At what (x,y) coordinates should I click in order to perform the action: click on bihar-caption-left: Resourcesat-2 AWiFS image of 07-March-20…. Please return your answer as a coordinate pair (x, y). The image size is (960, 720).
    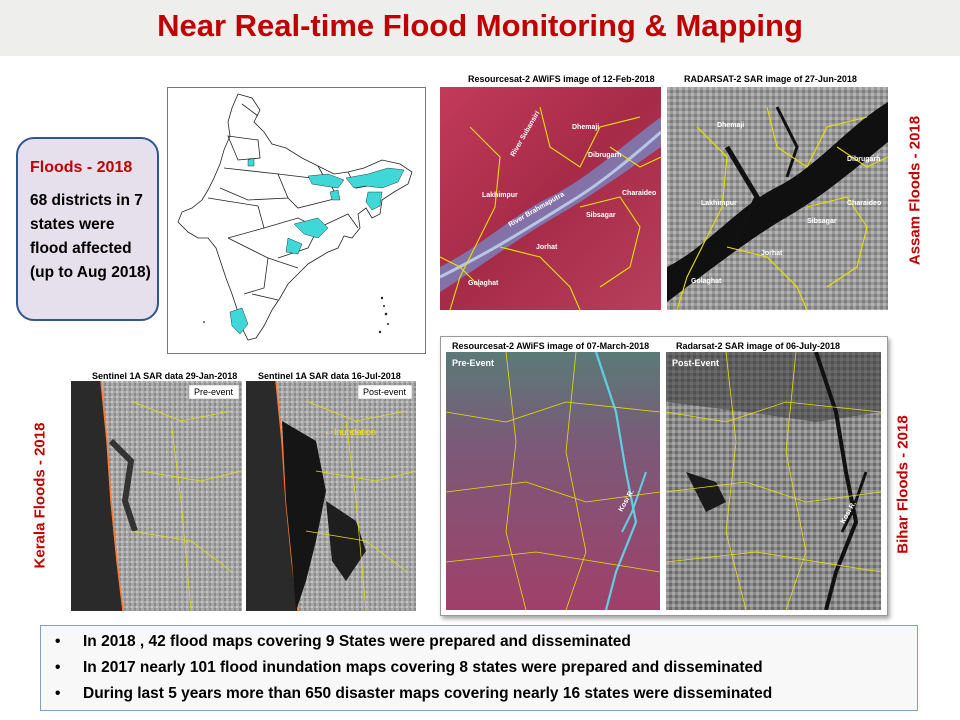
    Looking at the image, I should click on (551, 346).